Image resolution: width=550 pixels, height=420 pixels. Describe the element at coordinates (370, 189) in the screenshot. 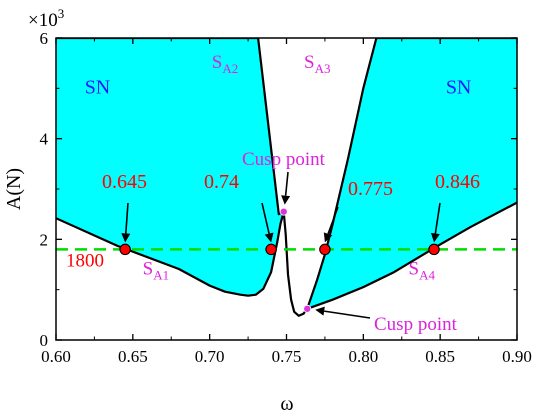

I see `value-label: 0.775` at that location.